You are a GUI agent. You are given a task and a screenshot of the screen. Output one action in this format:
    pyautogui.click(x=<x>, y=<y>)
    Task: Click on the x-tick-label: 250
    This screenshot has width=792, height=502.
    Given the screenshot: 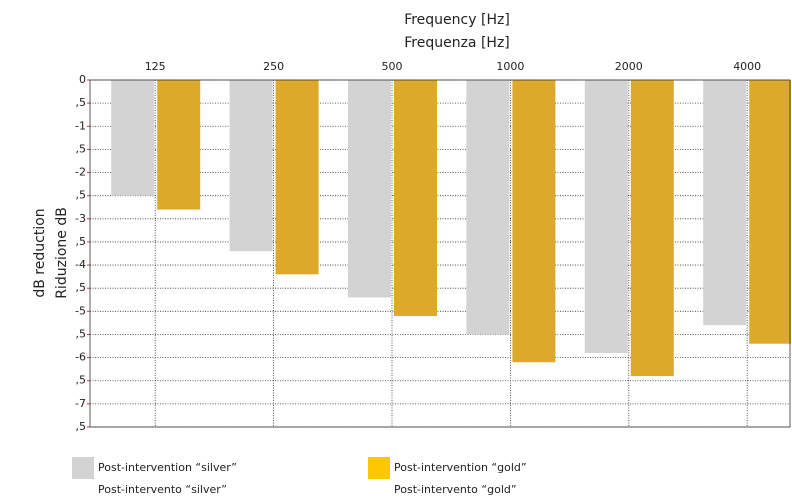 What is the action you would take?
    pyautogui.click(x=273, y=66)
    